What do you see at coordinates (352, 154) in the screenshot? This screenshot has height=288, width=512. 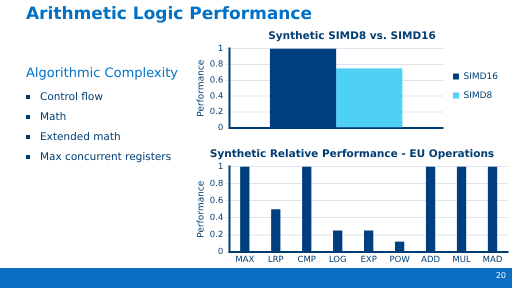 I see `chart-title: Synthetic Relative Performance - EU Operations` at bounding box center [352, 154].